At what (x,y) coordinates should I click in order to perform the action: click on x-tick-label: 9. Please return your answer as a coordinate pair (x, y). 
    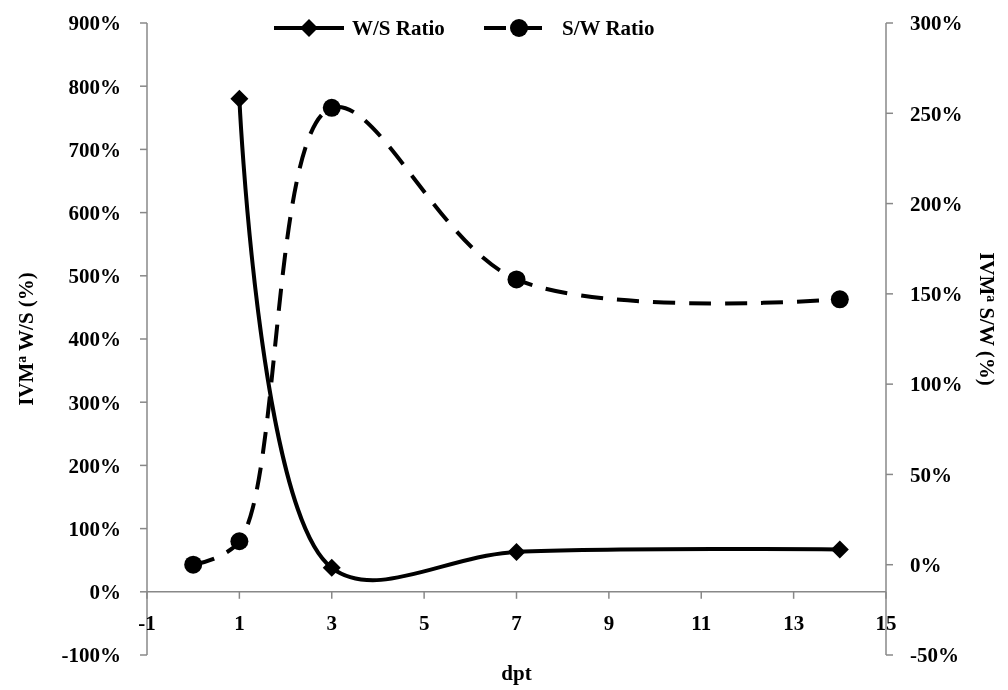
    Looking at the image, I should click on (609, 622).